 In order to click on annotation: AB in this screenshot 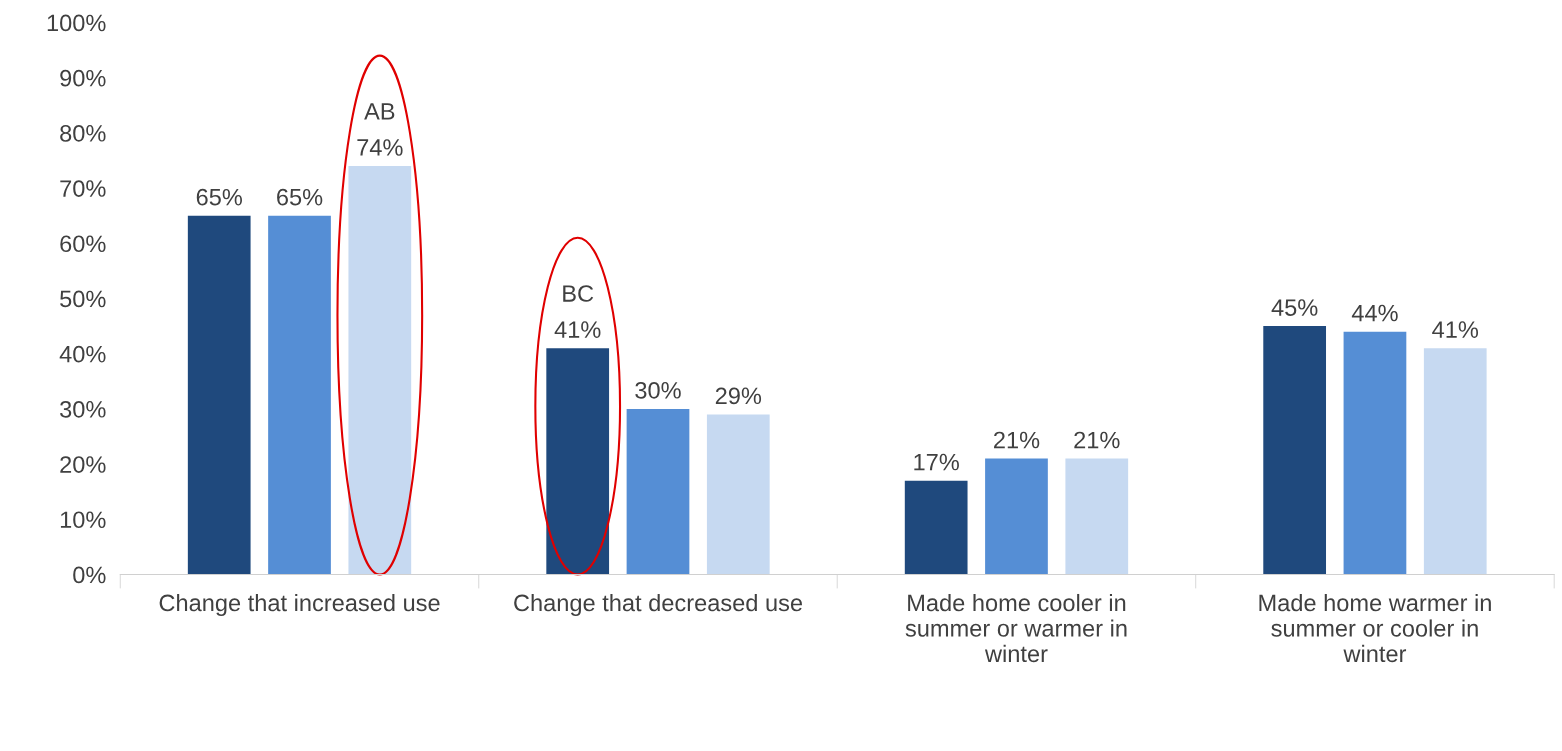, I will do `click(379, 111)`.